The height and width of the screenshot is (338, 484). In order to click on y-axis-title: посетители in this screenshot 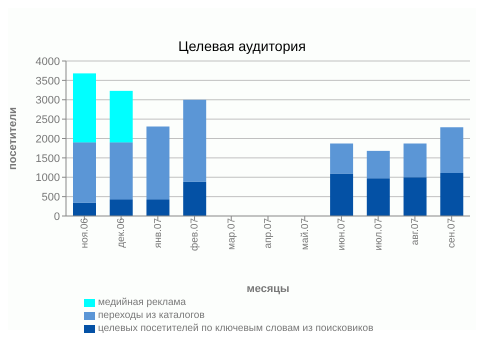, I will do `click(12, 138)`.